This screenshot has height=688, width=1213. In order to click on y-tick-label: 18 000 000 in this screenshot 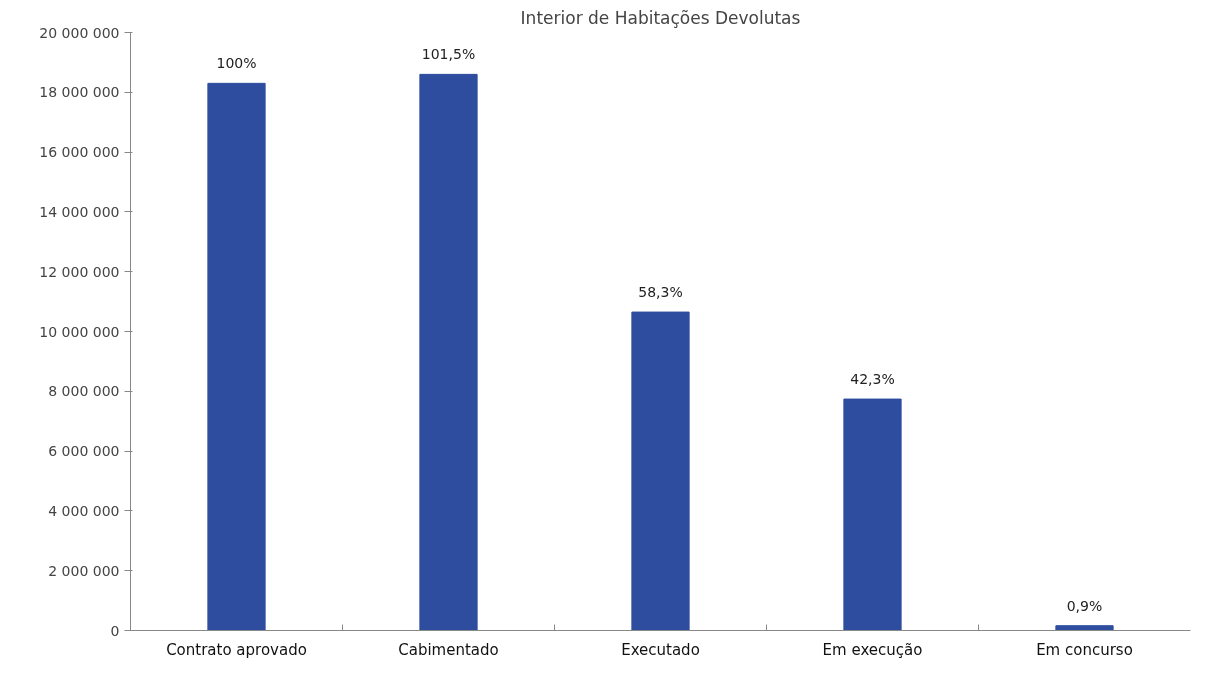, I will do `click(79, 92)`.